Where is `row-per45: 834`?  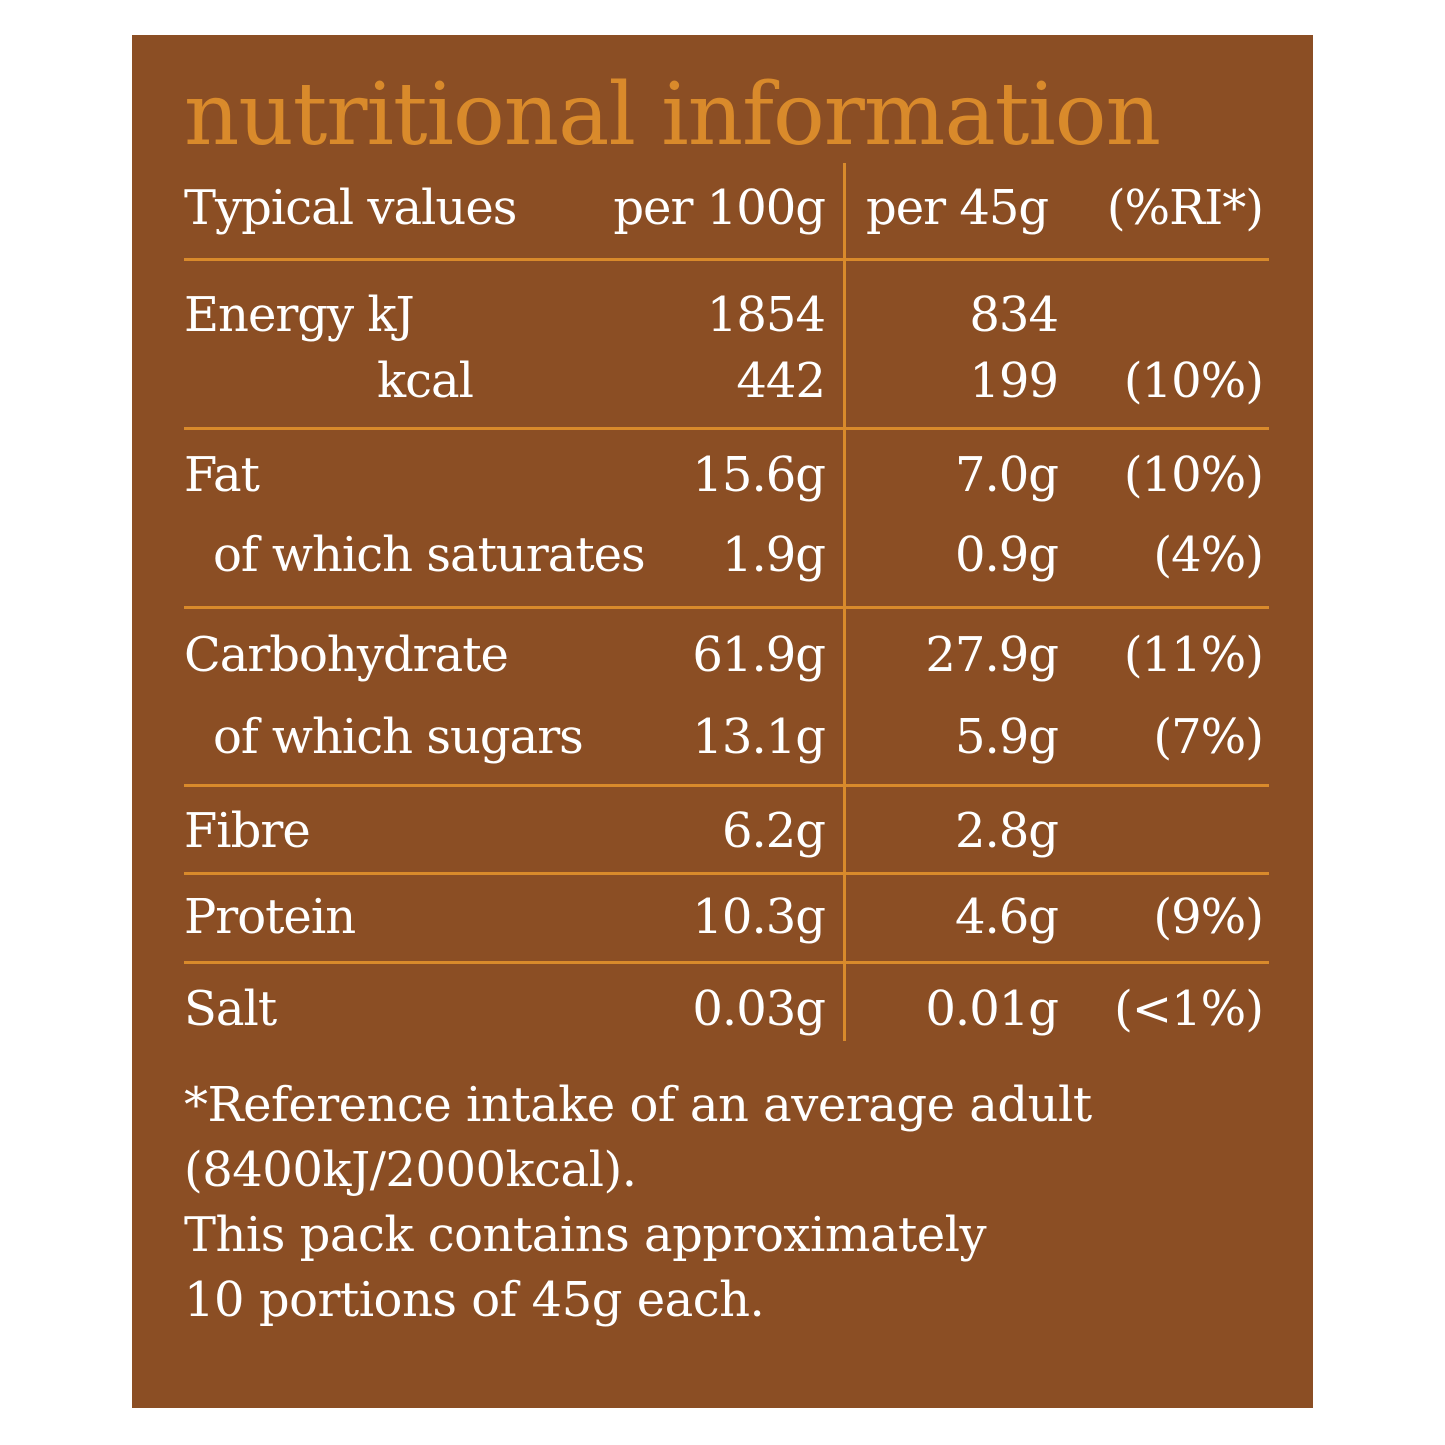
row-per45: 834 is located at coordinates (1014, 315).